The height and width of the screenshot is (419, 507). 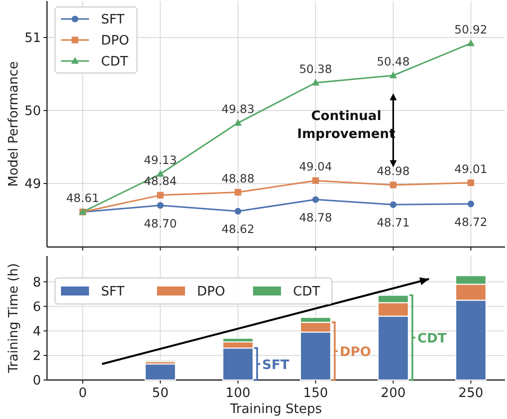 I want to click on data-label: 48.72, so click(x=471, y=221).